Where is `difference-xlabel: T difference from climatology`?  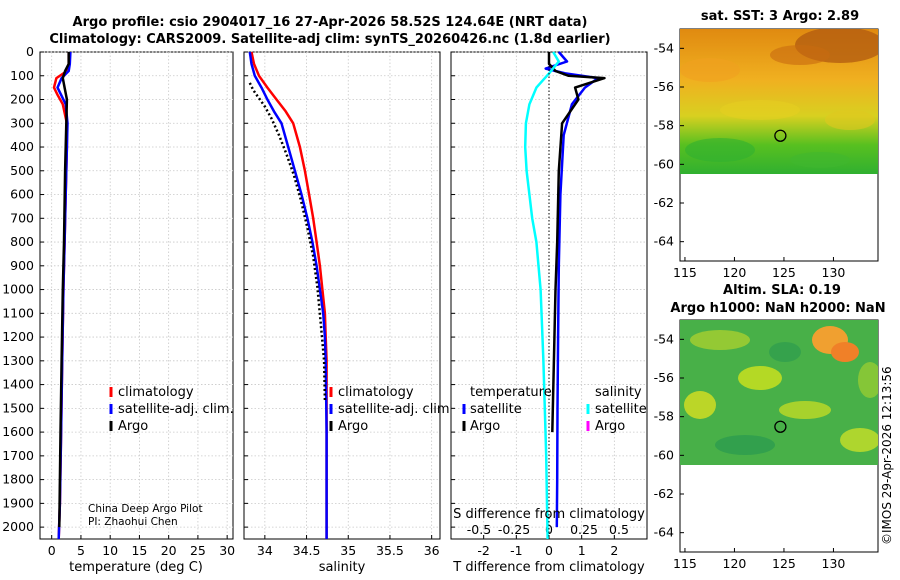
difference-xlabel: T difference from climatology is located at coordinates (548, 567).